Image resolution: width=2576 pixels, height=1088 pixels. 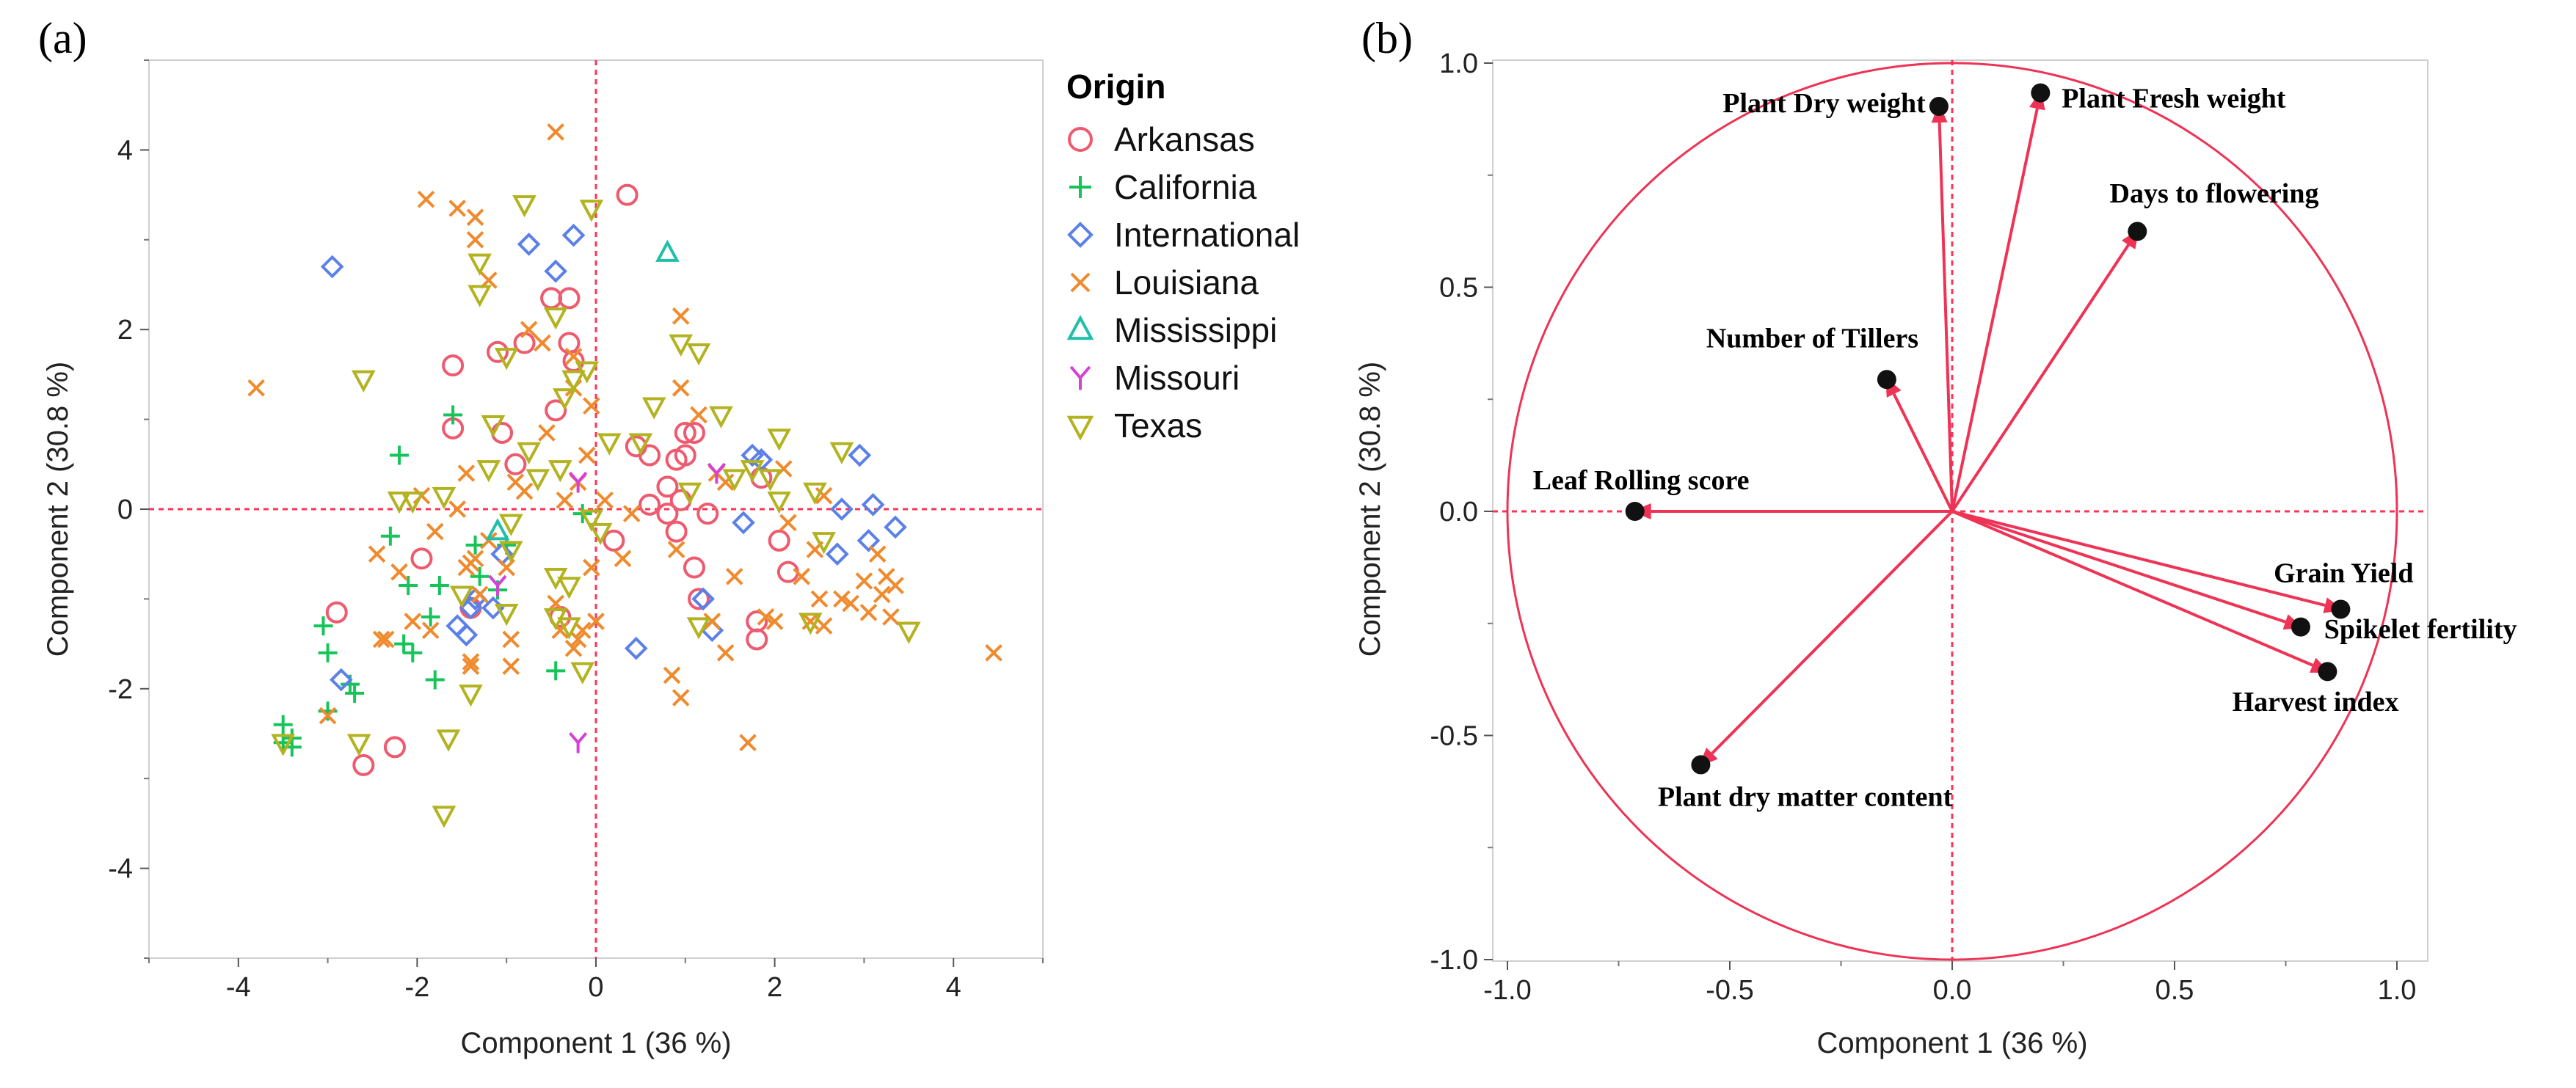 I want to click on panel-a-y-tick-label: -2, so click(x=120, y=689).